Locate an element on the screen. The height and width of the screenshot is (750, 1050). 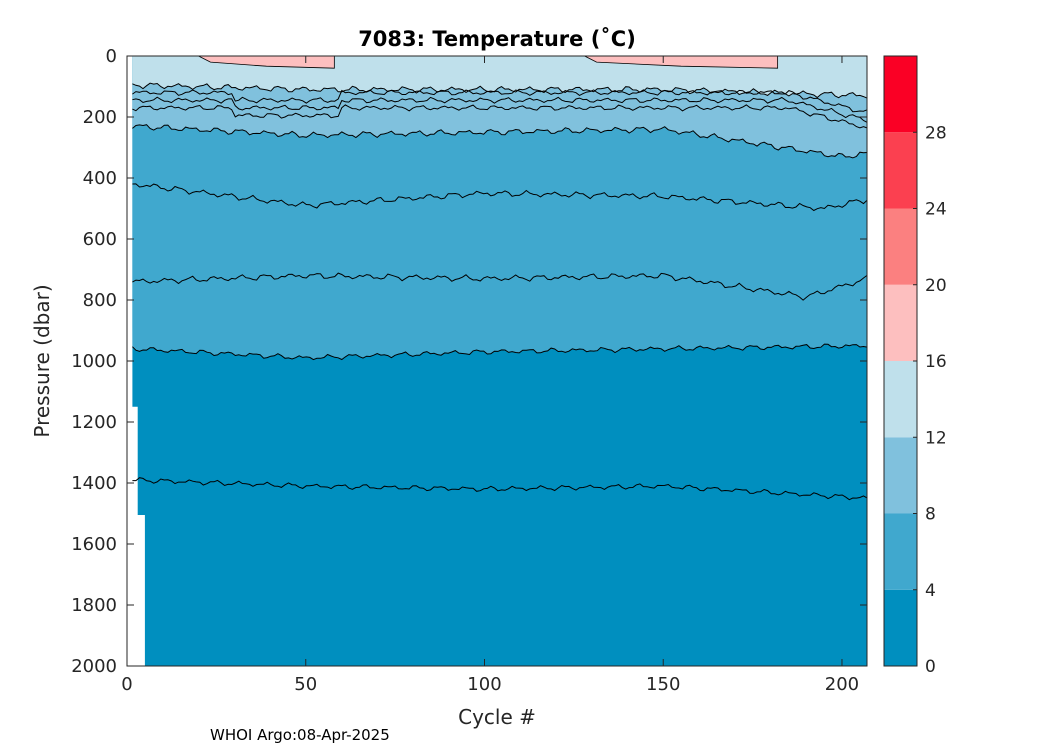
colorbar: 0 4 8 12 16 20 24 28 is located at coordinates (915, 366).